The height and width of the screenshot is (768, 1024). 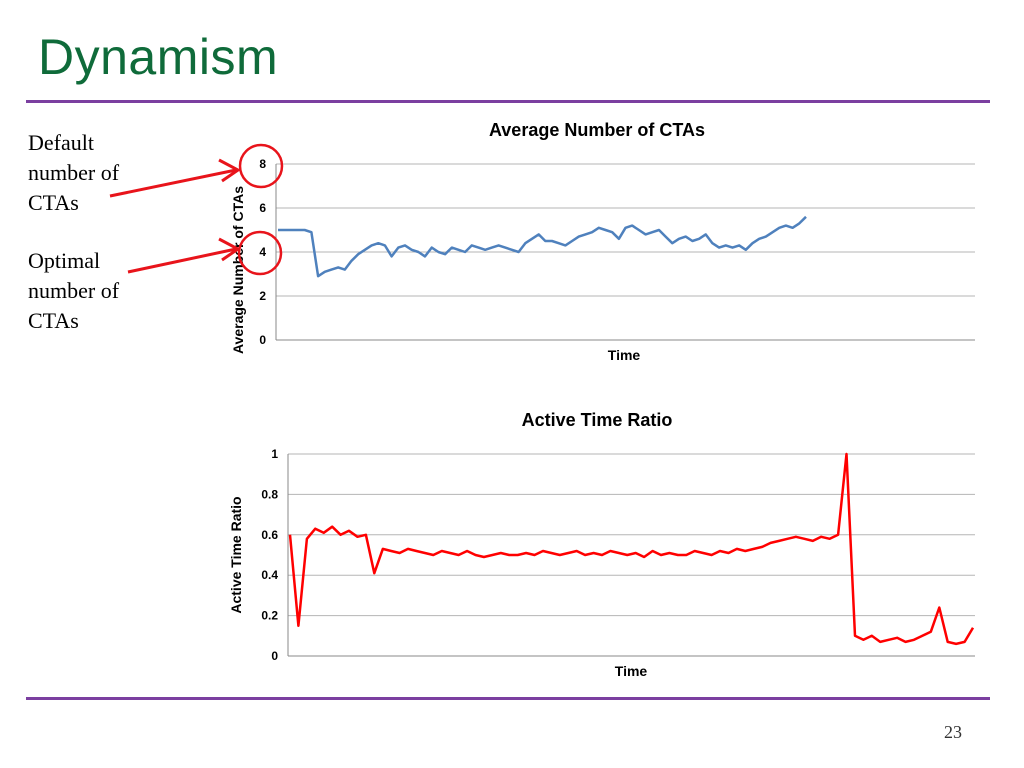 I want to click on y-tick-label: 2, so click(x=262, y=296).